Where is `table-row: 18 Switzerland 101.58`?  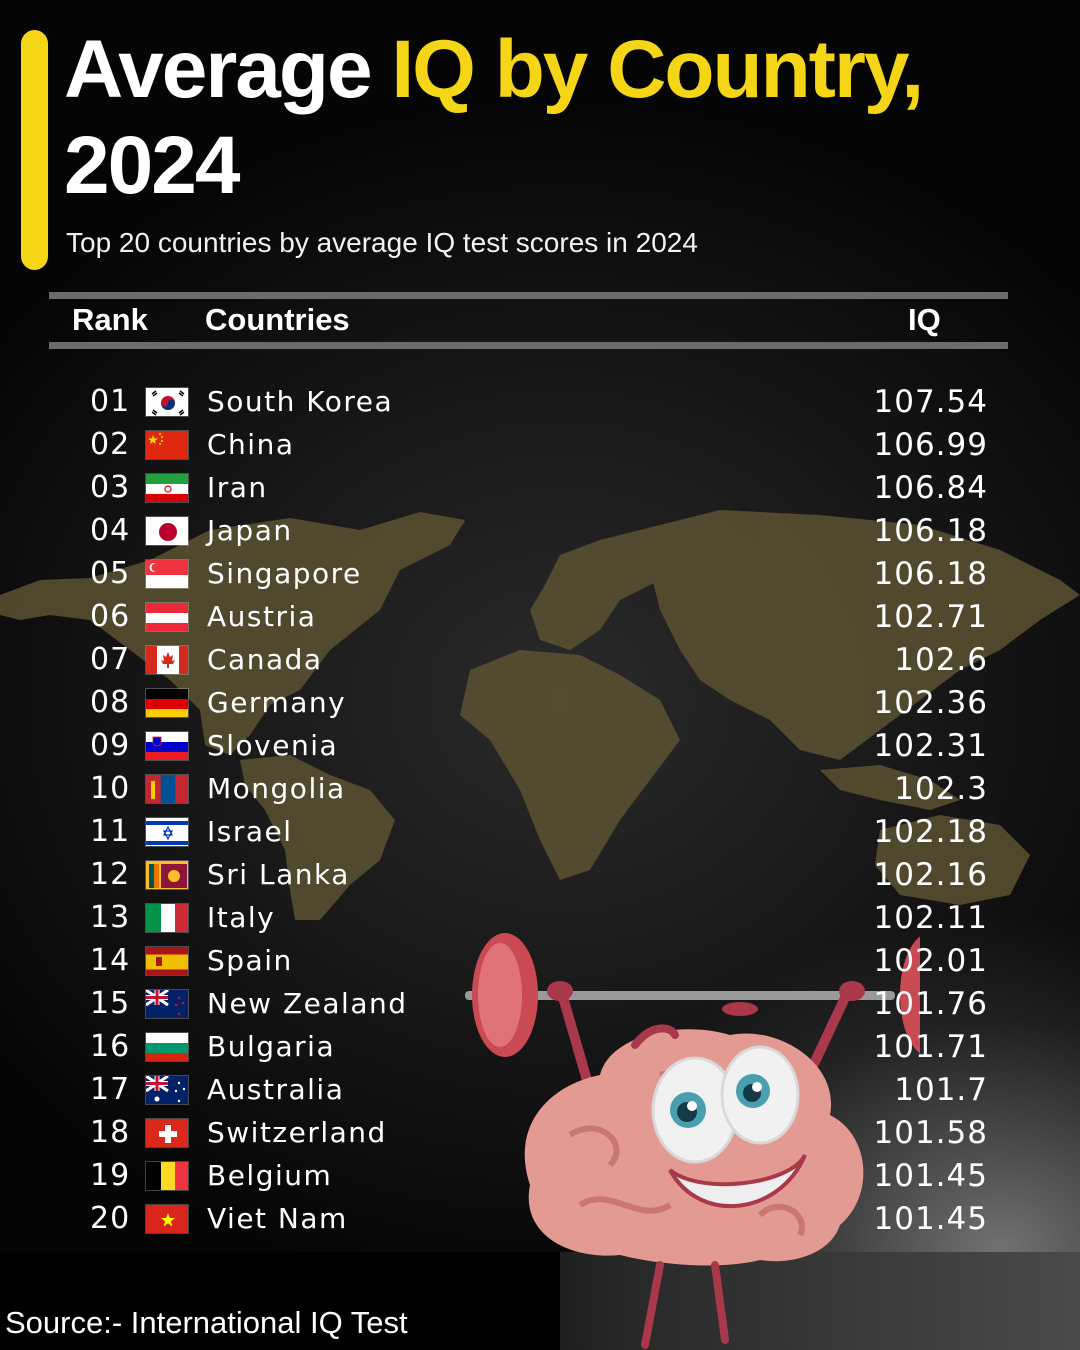 table-row: 18 Switzerland 101.58 is located at coordinates (540, 1132).